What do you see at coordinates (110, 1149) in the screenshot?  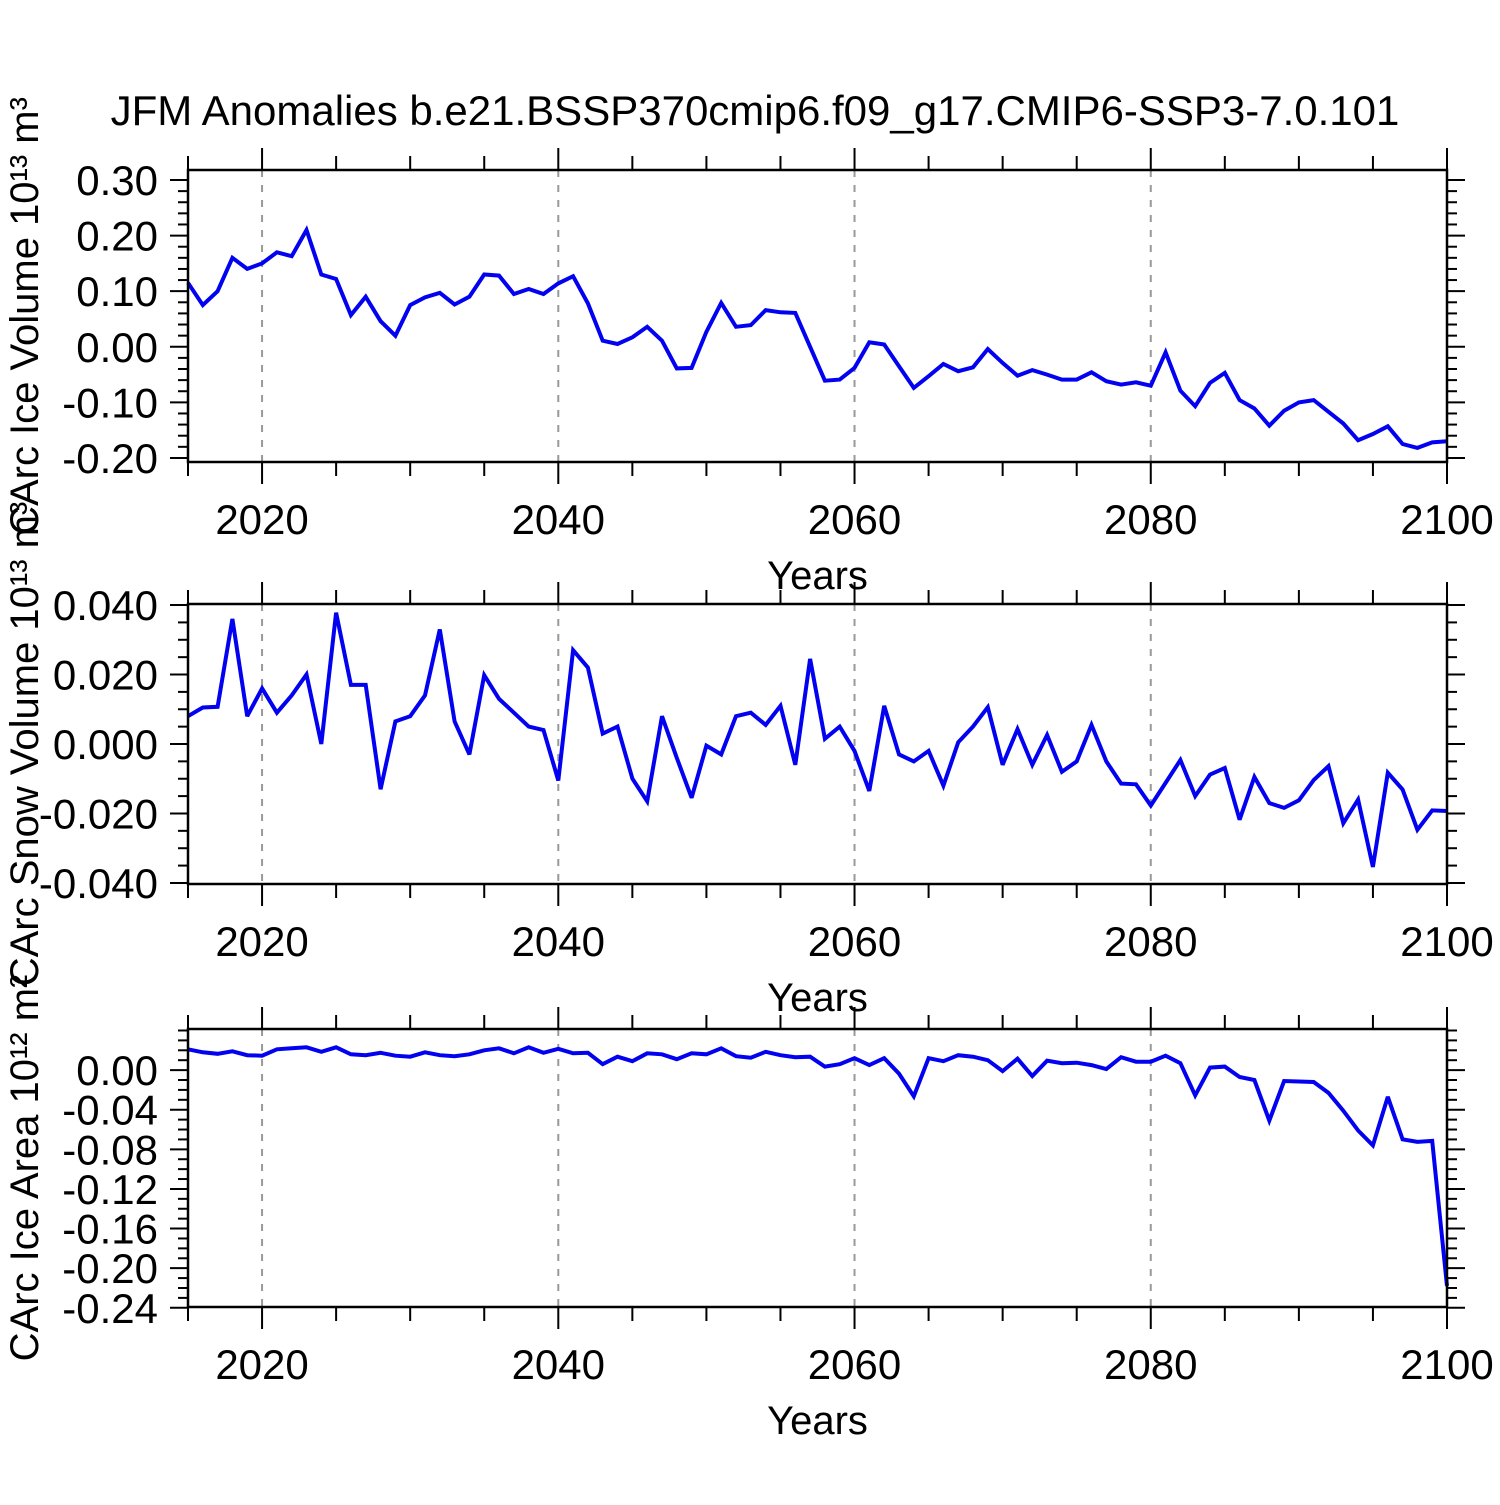 I see `y-tick-label: -0.08` at bounding box center [110, 1149].